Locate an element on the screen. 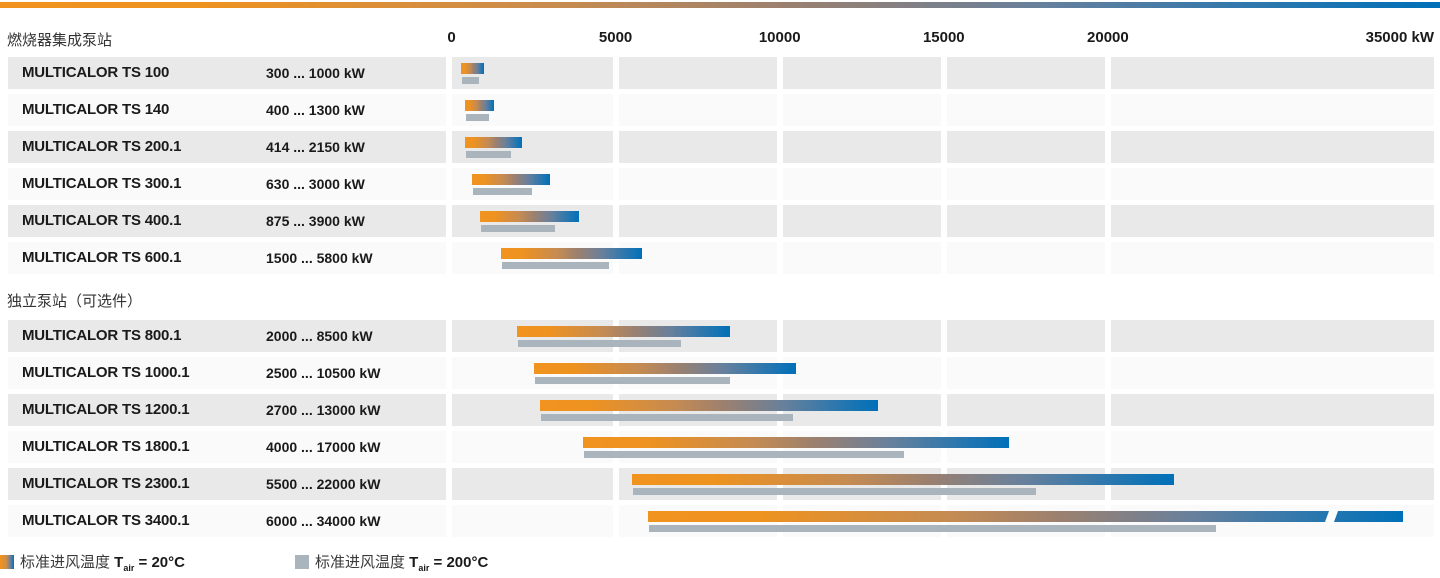 The width and height of the screenshot is (1440, 578). row-label-block: MULTICALOR TS 1200.1 2700 ... 13000 kW is located at coordinates (227, 410).